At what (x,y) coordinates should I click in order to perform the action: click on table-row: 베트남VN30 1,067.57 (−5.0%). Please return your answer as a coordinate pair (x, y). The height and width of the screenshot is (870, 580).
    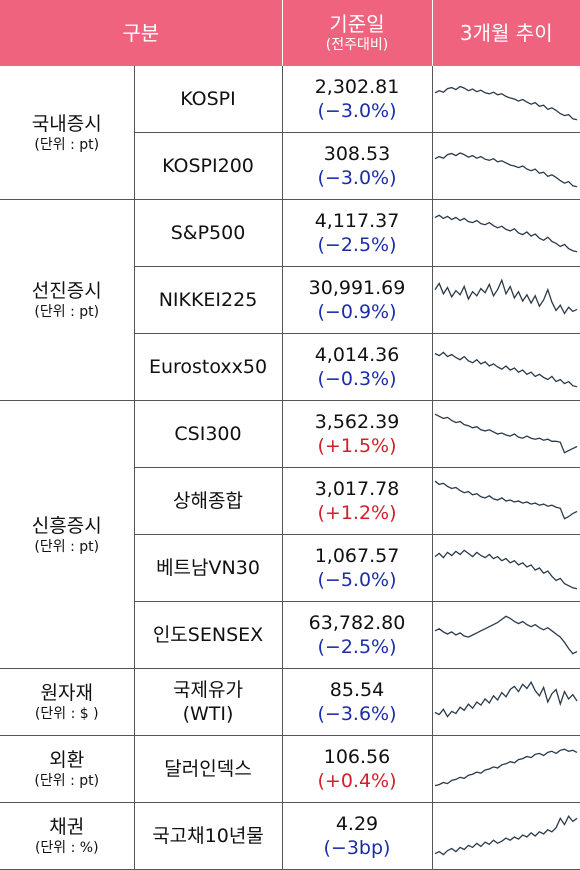
    Looking at the image, I should click on (290, 568).